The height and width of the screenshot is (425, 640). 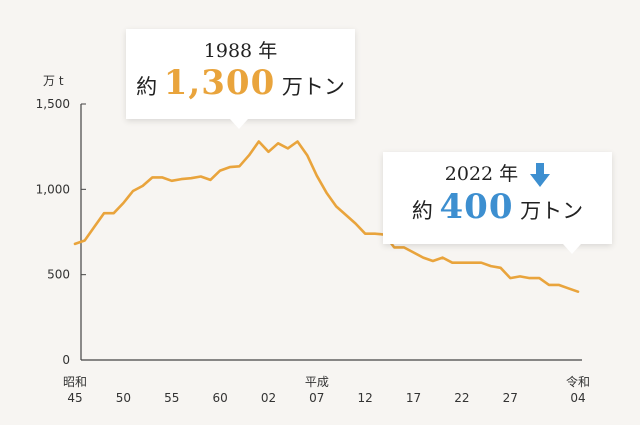 What do you see at coordinates (317, 382) in the screenshot?
I see `x-tick-era-label: 平成` at bounding box center [317, 382].